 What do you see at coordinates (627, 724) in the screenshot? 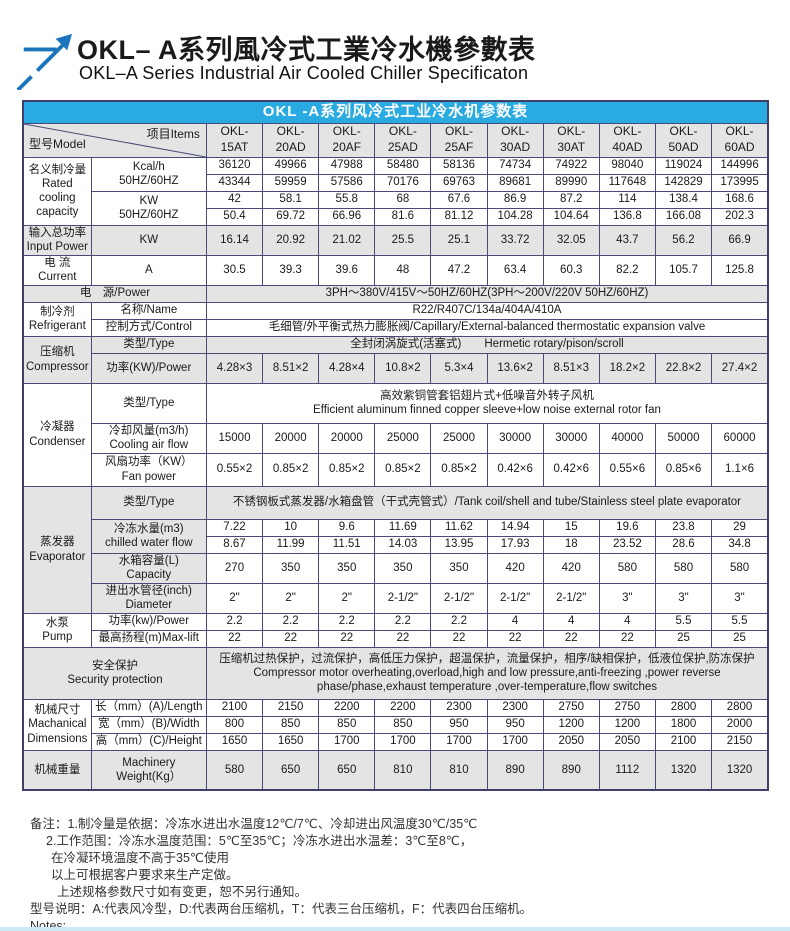
I see `value-cell: 1200` at bounding box center [627, 724].